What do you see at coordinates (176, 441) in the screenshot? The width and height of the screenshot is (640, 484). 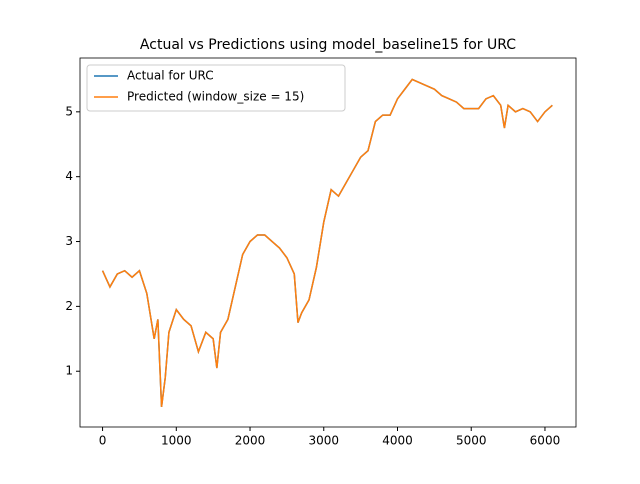 I see `x-tick-label: 1000` at bounding box center [176, 441].